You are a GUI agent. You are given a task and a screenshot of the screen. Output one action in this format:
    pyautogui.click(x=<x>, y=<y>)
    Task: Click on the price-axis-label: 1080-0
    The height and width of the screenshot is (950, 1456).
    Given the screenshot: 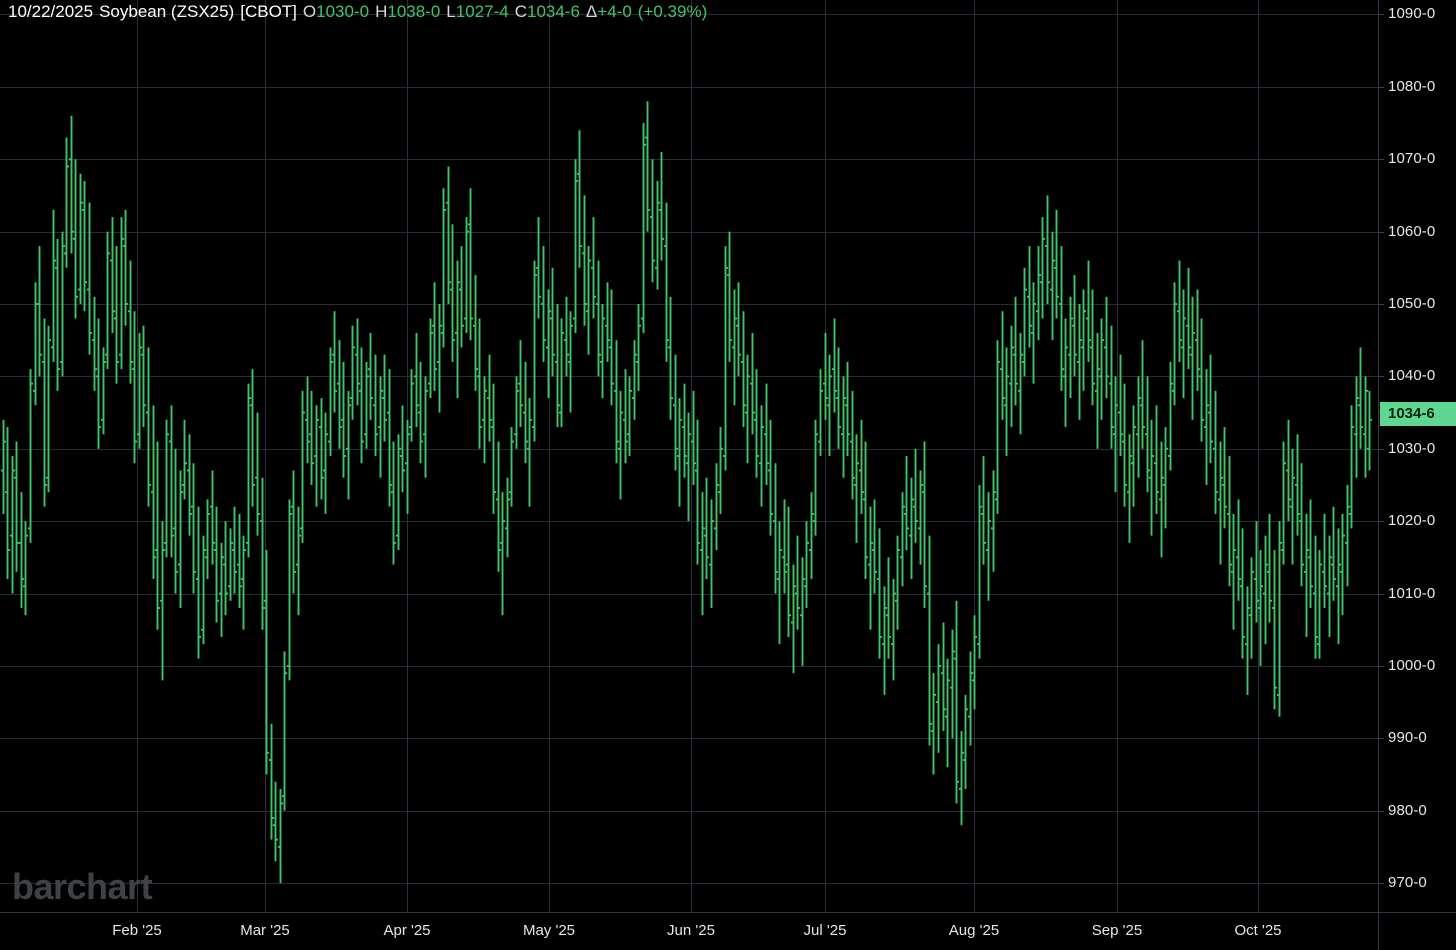 What is the action you would take?
    pyautogui.click(x=1412, y=86)
    